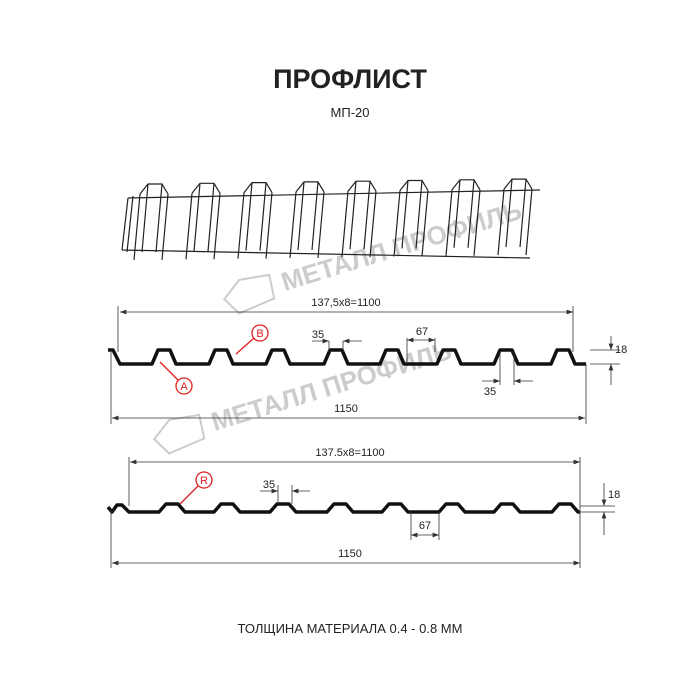 The width and height of the screenshot is (700, 700). I want to click on pitch-dimension: 137,5x8=1100, so click(345, 303).